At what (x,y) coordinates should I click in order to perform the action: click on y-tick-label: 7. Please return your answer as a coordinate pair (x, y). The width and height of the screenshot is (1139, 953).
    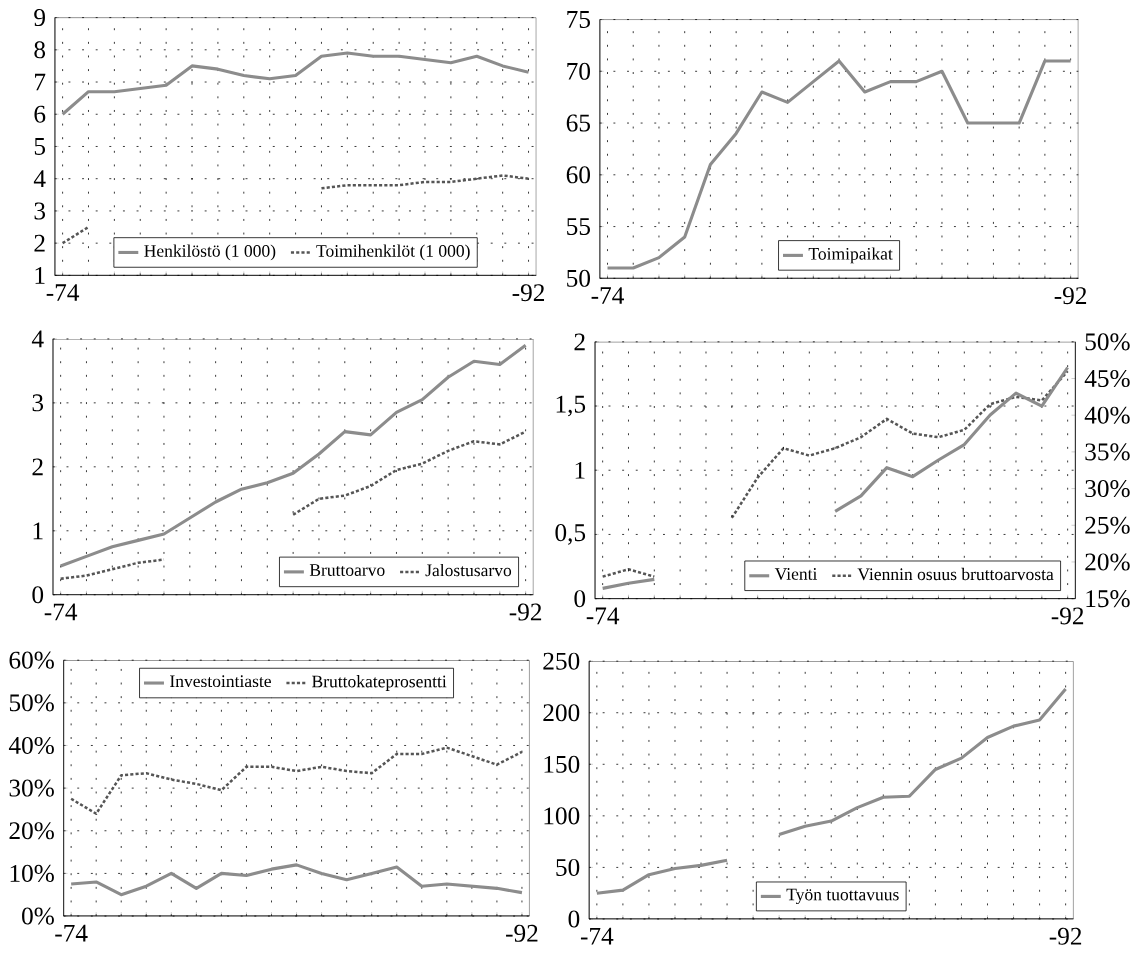
    Looking at the image, I should click on (40, 82).